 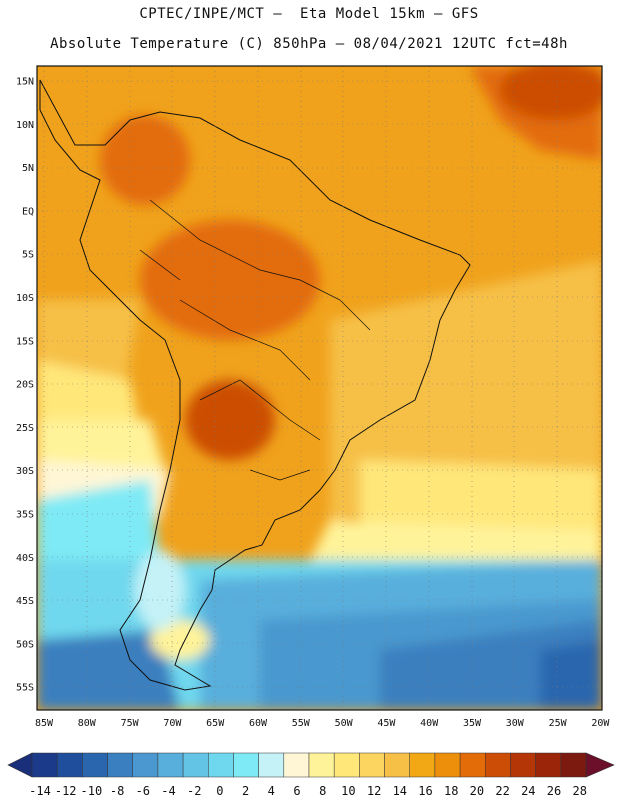 I want to click on colorbar-label: 10, so click(x=348, y=791).